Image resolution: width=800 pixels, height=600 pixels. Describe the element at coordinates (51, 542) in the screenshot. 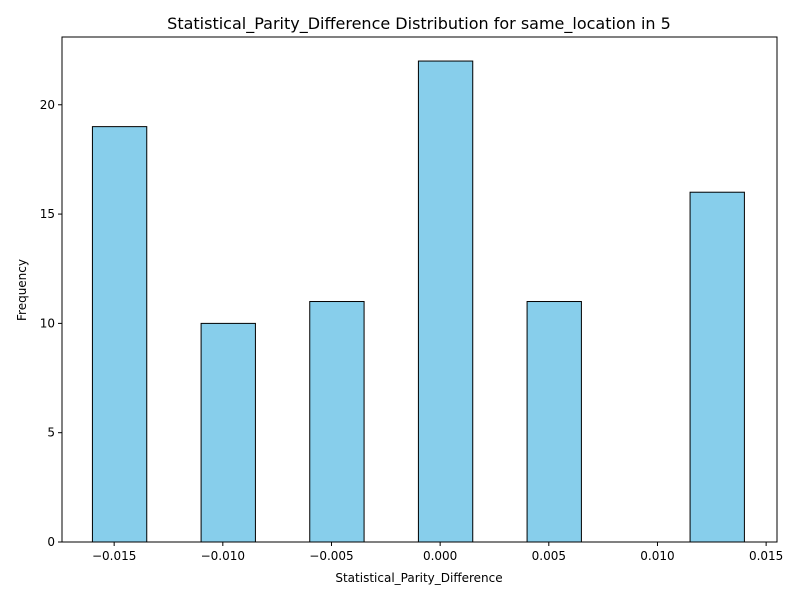

I see `y-tick-label-0: 0` at that location.